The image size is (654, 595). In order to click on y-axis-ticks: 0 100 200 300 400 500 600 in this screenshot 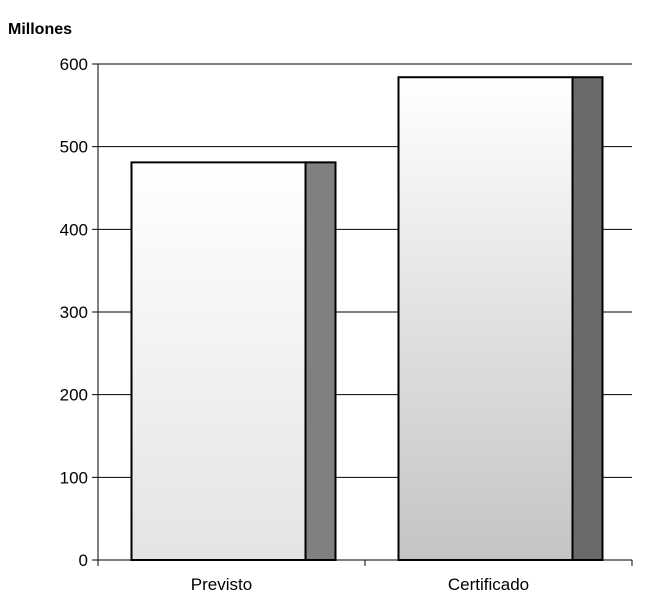, I will do `click(79, 312)`.